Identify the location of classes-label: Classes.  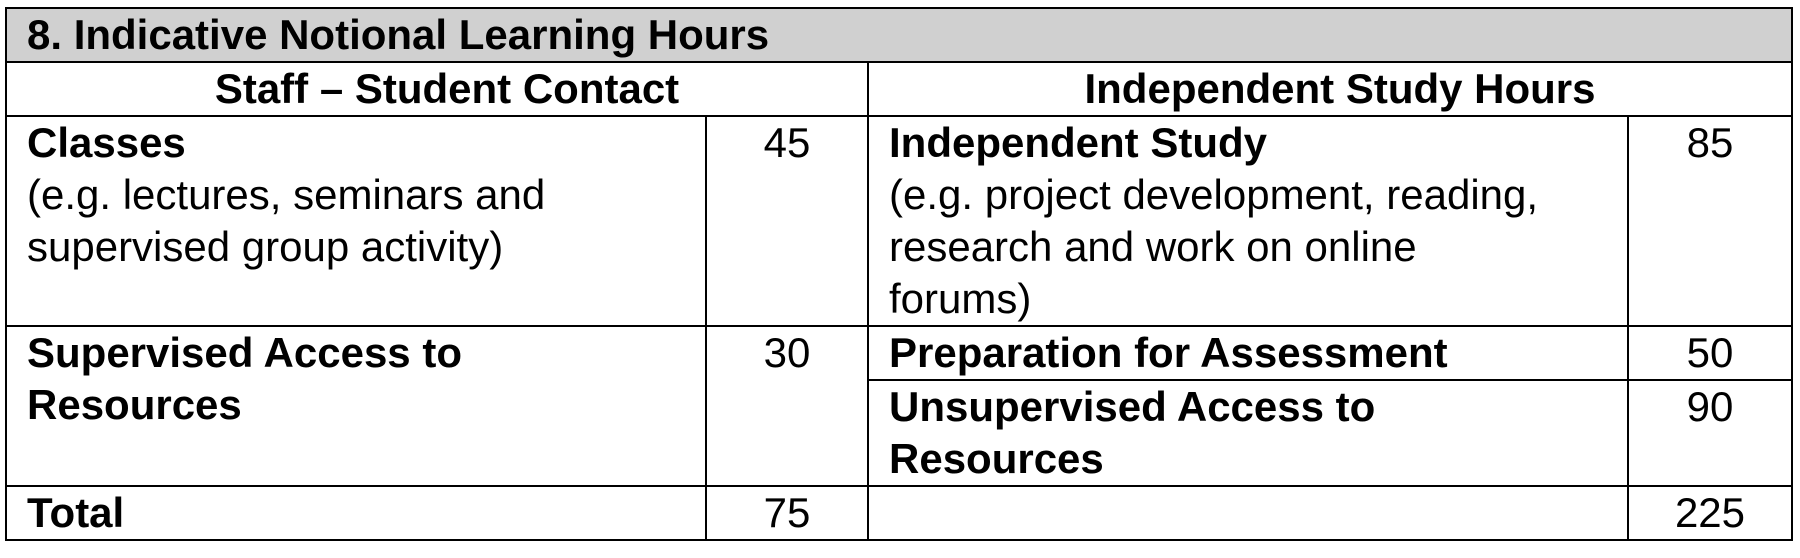
(106, 142).